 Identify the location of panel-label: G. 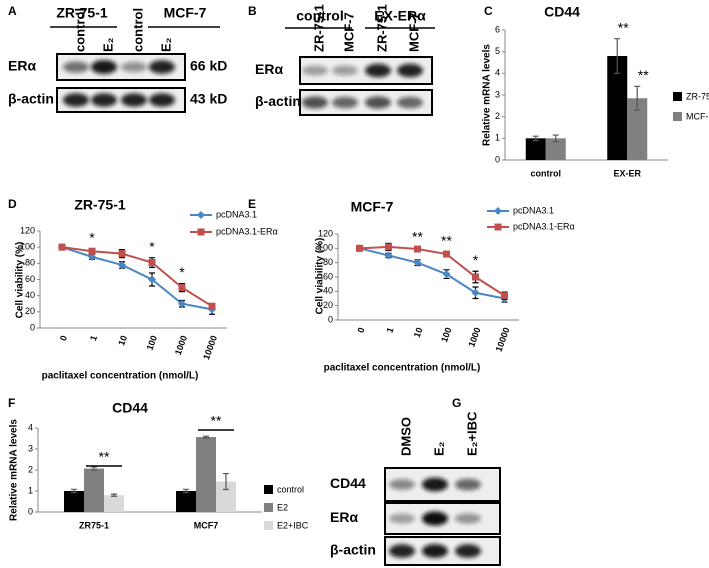
(456, 403).